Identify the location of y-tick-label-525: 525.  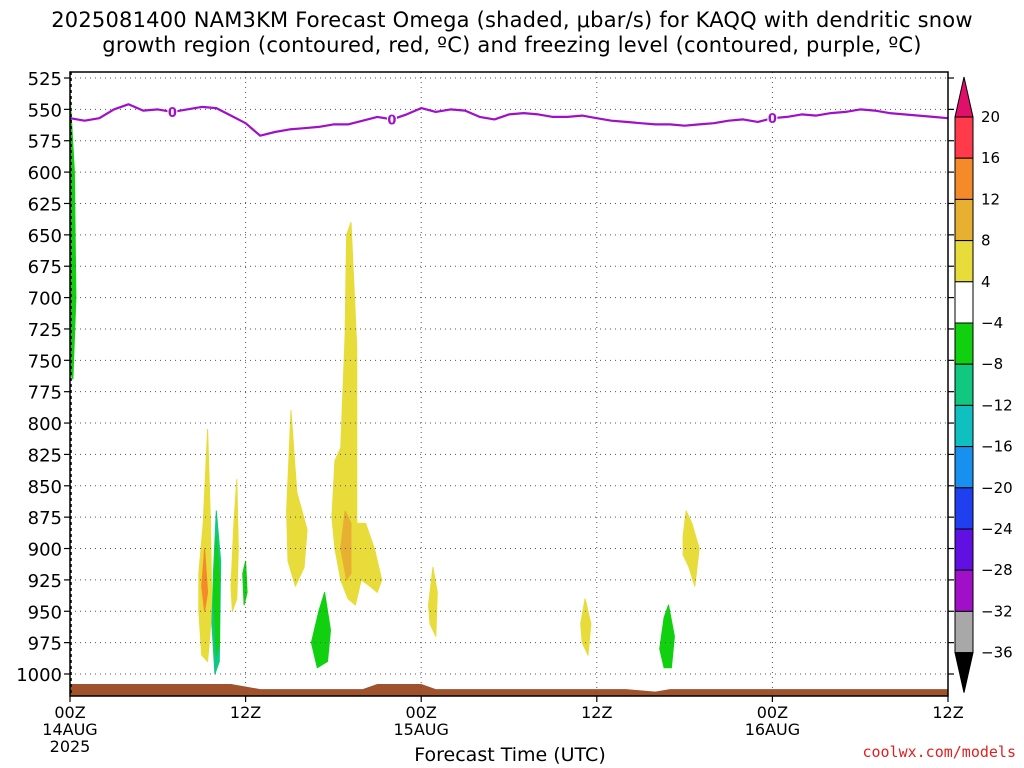
(45, 79).